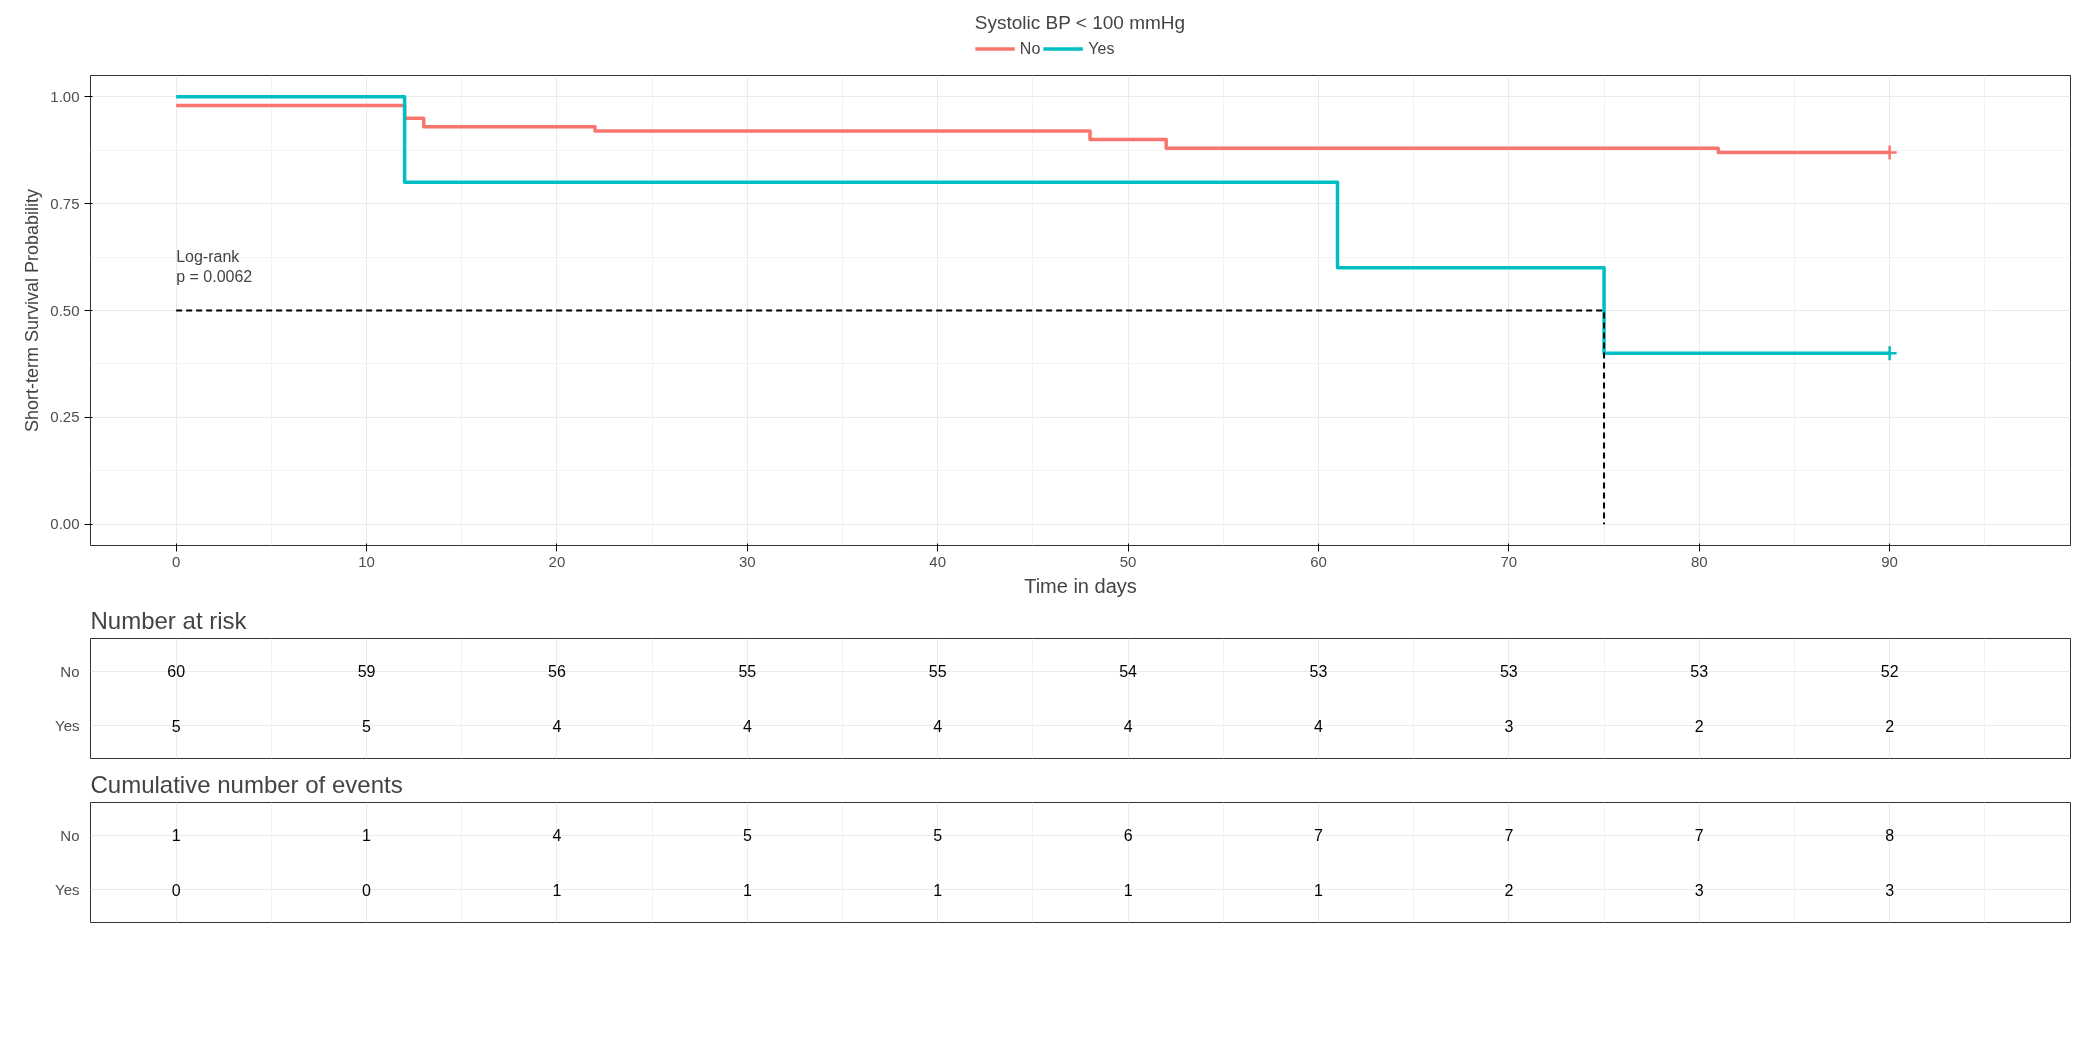 The image size is (2087, 1043). I want to click on legend-label: No, so click(1030, 48).